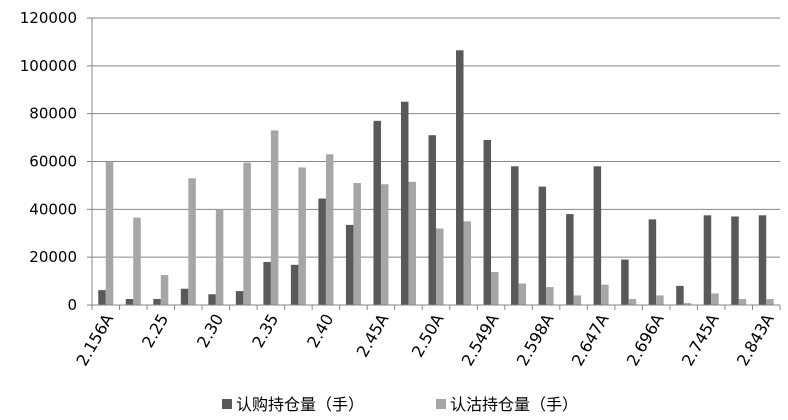  I want to click on y-tick-label: 40000, so click(53, 209).